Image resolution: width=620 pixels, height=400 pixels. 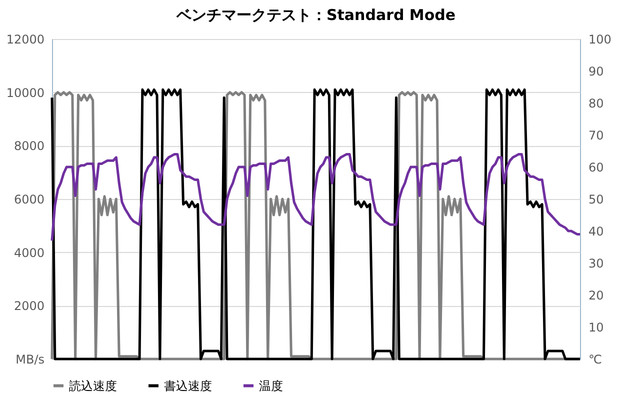 What do you see at coordinates (596, 71) in the screenshot?
I see `y2-tick-label: 90` at bounding box center [596, 71].